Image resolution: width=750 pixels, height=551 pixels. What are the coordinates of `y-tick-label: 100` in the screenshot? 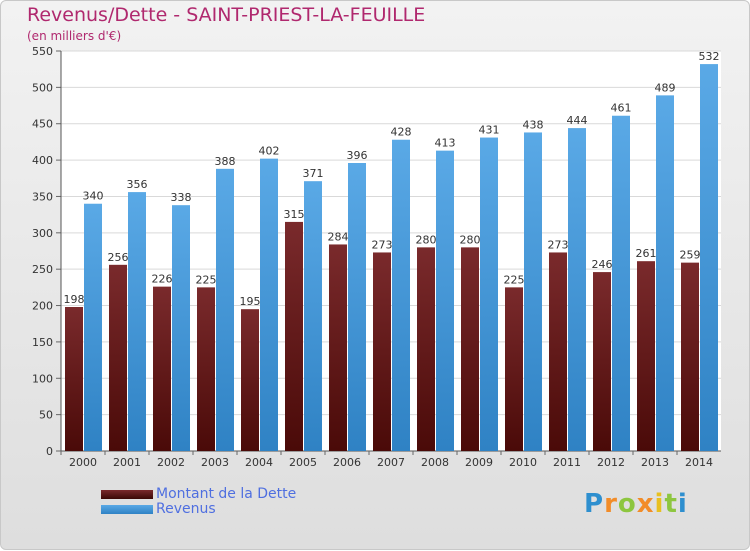 It's located at (42, 378).